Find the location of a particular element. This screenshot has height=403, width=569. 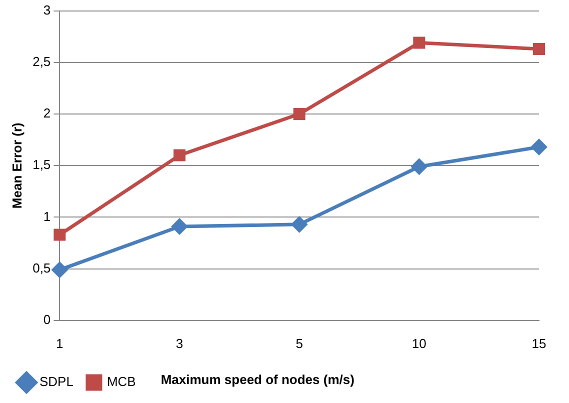

x-axis-title: Maximum speed of nodes (m/s) is located at coordinates (257, 380).